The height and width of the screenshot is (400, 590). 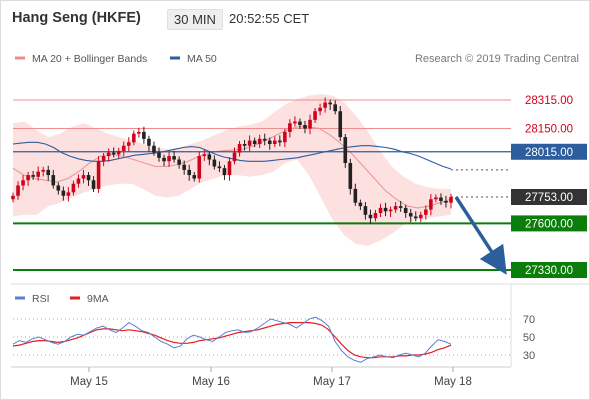 What do you see at coordinates (549, 129) in the screenshot?
I see `level-label-28150.00: 28150.00` at bounding box center [549, 129].